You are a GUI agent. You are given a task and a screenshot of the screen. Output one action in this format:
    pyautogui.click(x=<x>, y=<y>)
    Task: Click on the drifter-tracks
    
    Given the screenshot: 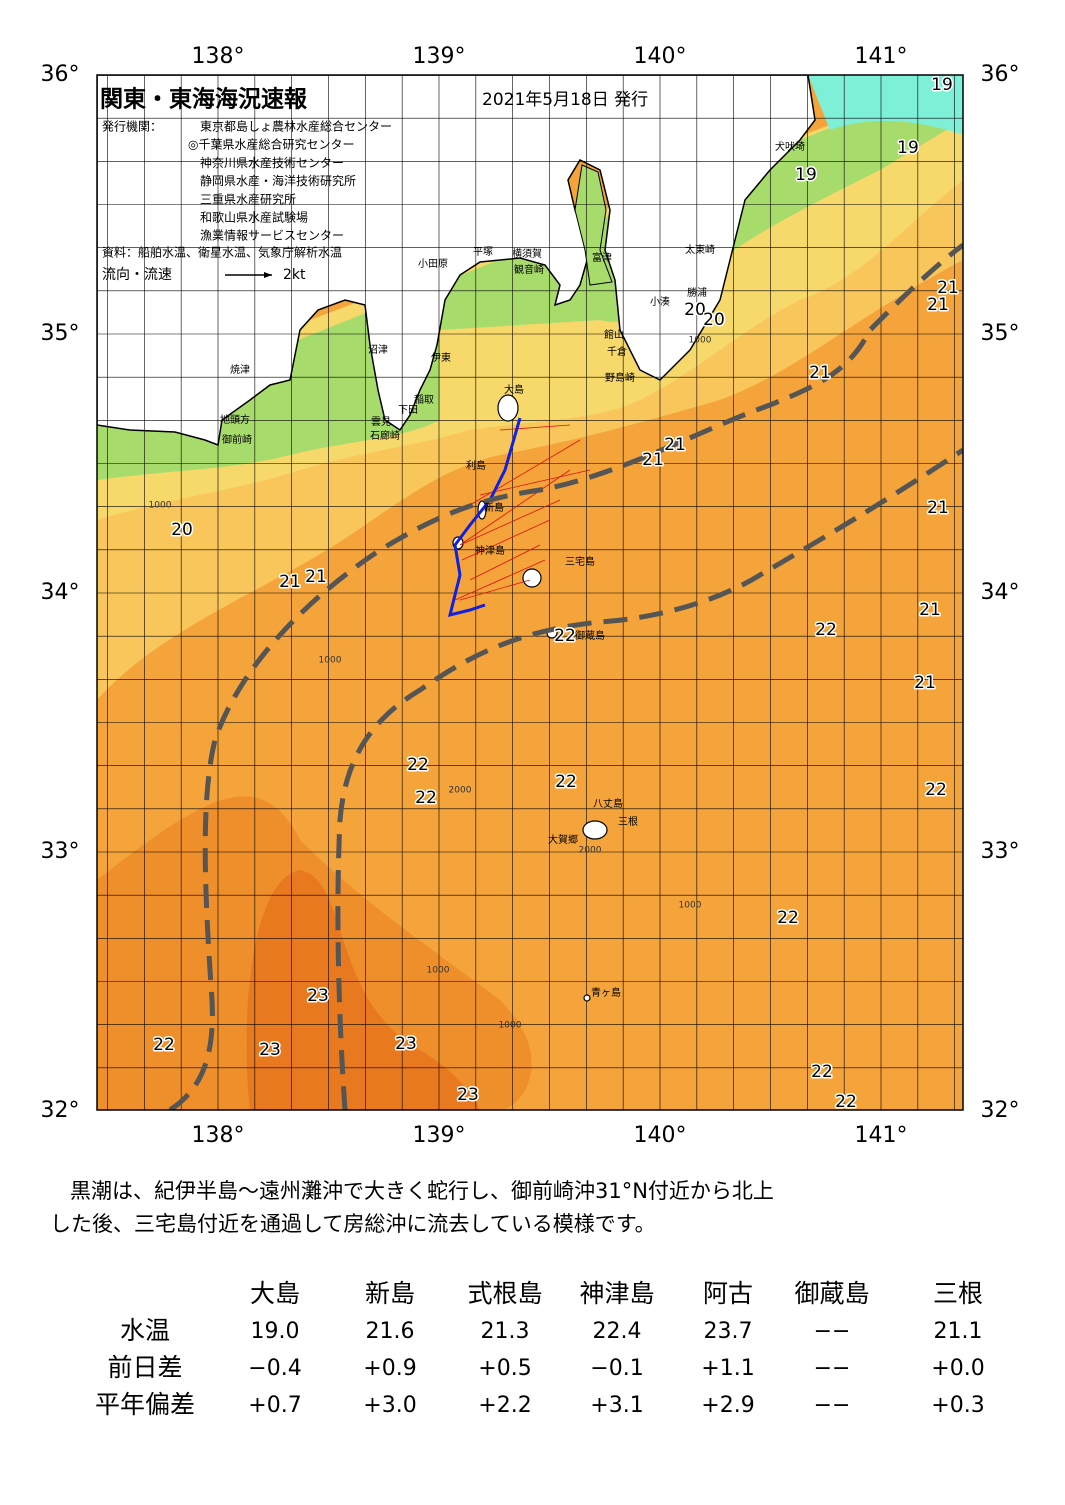 What is the action you would take?
    pyautogui.click(x=522, y=512)
    